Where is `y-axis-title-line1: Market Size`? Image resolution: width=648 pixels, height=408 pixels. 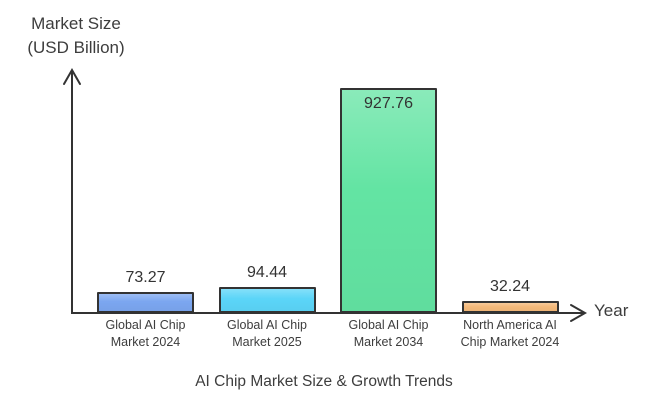
y-axis-title-line1: Market Size is located at coordinates (76, 23).